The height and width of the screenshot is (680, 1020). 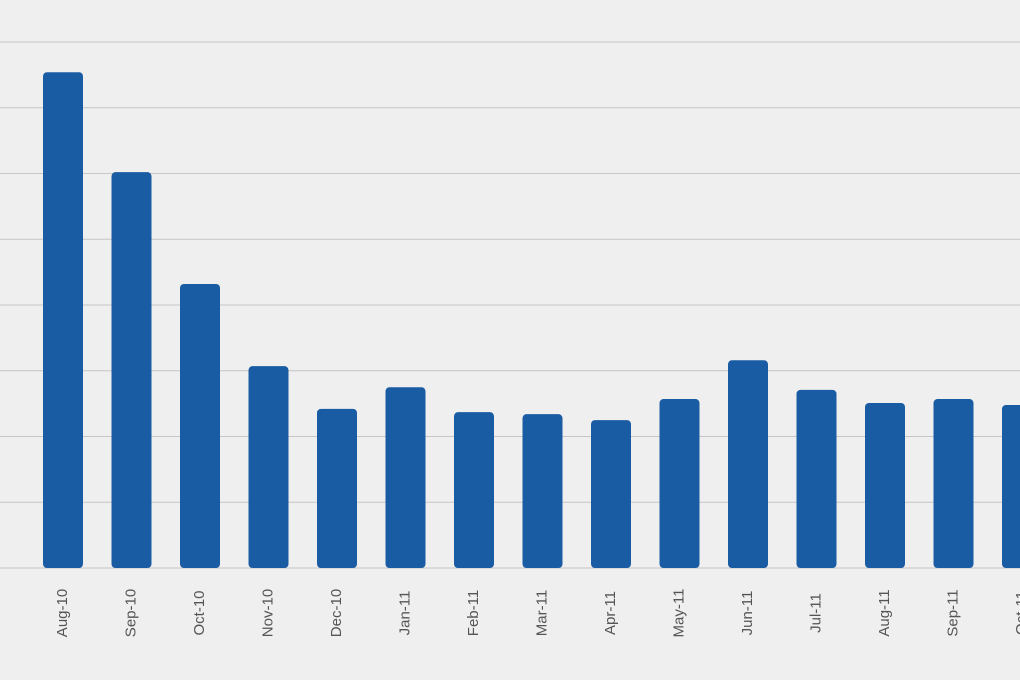 What do you see at coordinates (952, 612) in the screenshot?
I see `x-tick-label: Sep-11` at bounding box center [952, 612].